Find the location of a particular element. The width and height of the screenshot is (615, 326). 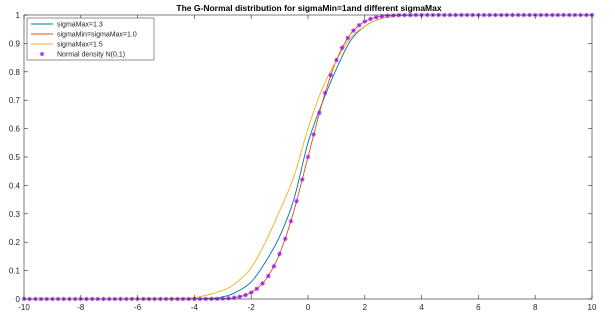

y-tick-label: 0.6 is located at coordinates (15, 129).